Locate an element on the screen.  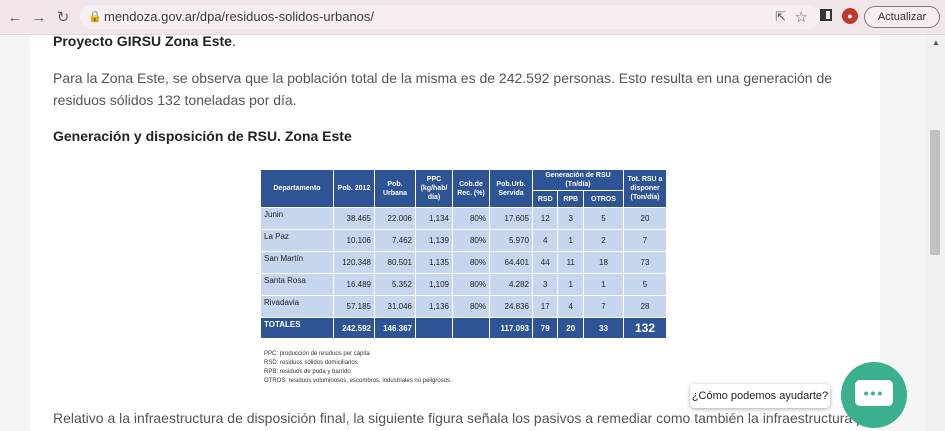
cell-tot: 73 is located at coordinates (645, 262).